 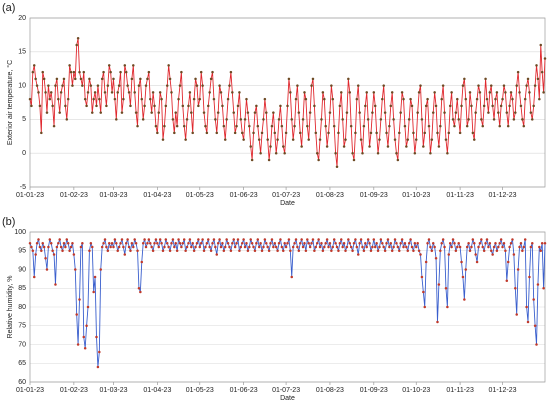 What do you see at coordinates (200, 195) in the screenshot?
I see `x-tick-label: 01-05-23` at bounding box center [200, 195].